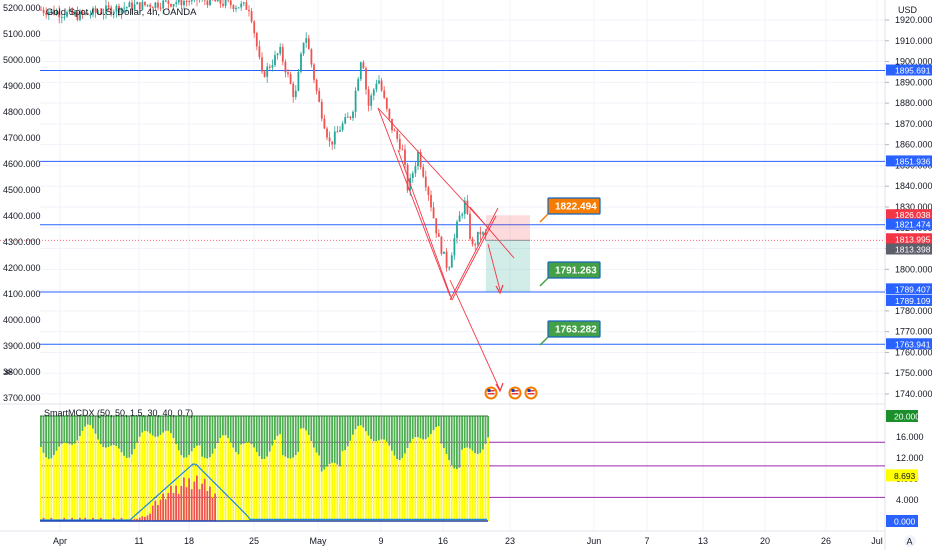 The height and width of the screenshot is (550, 932). What do you see at coordinates (909, 224) in the screenshot?
I see `price-tag: 1821.474` at bounding box center [909, 224].